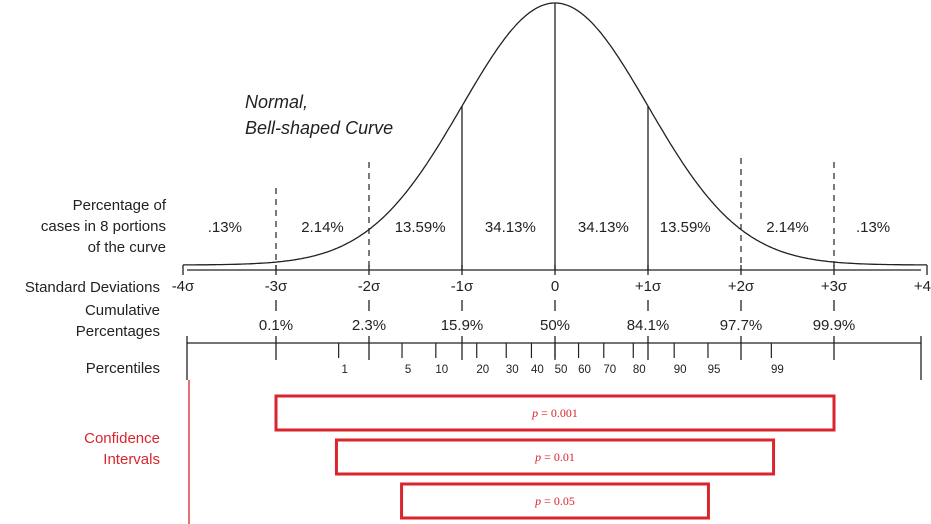 This screenshot has height=524, width=931. What do you see at coordinates (462, 325) in the screenshot?
I see `cumulative-label: 15.9%` at bounding box center [462, 325].